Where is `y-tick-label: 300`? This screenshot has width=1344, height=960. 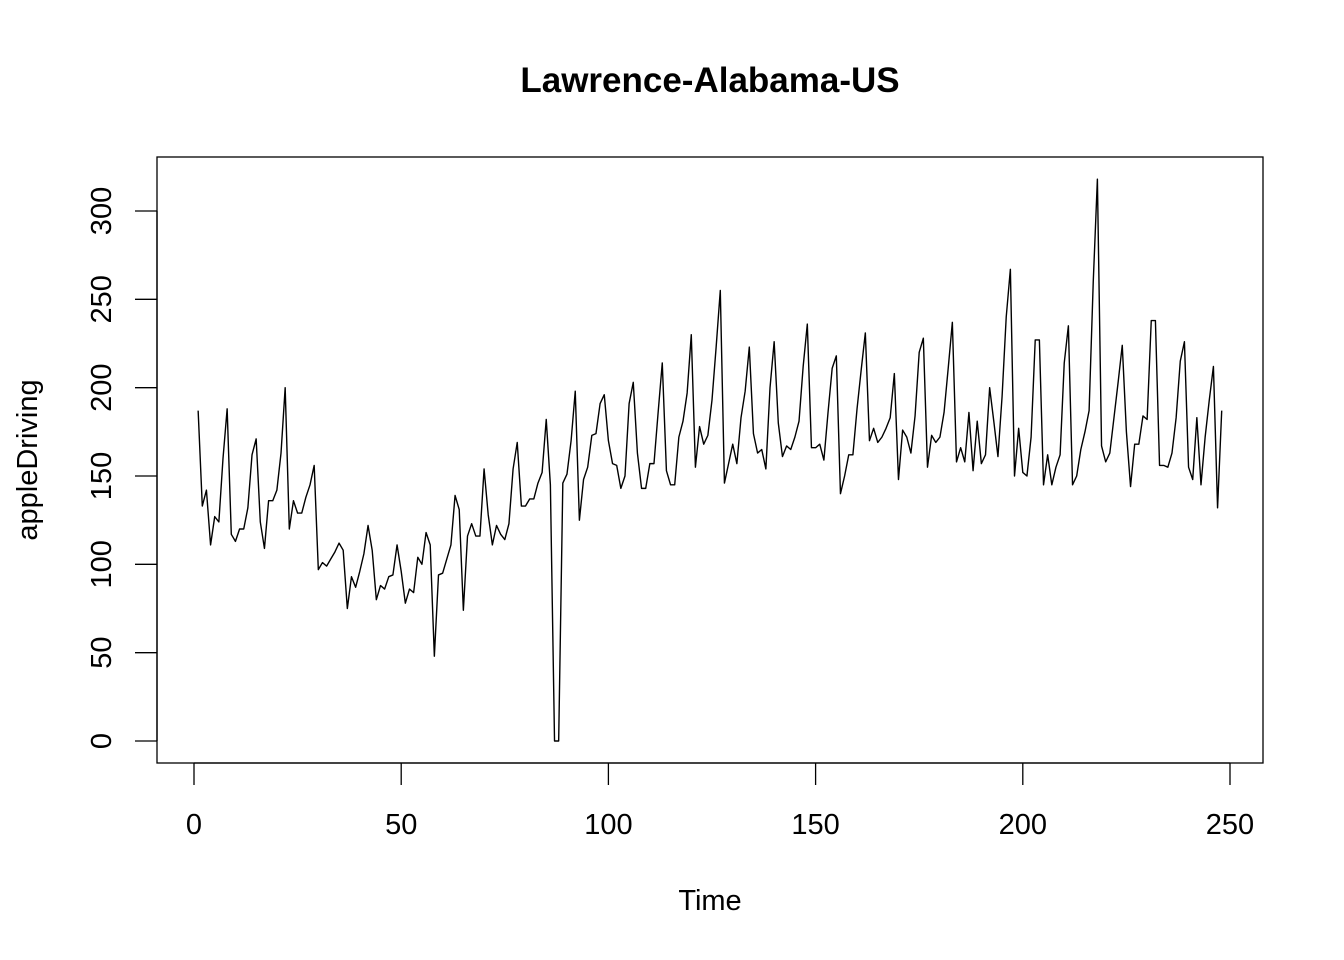
y-tick-label: 300 is located at coordinates (102, 211).